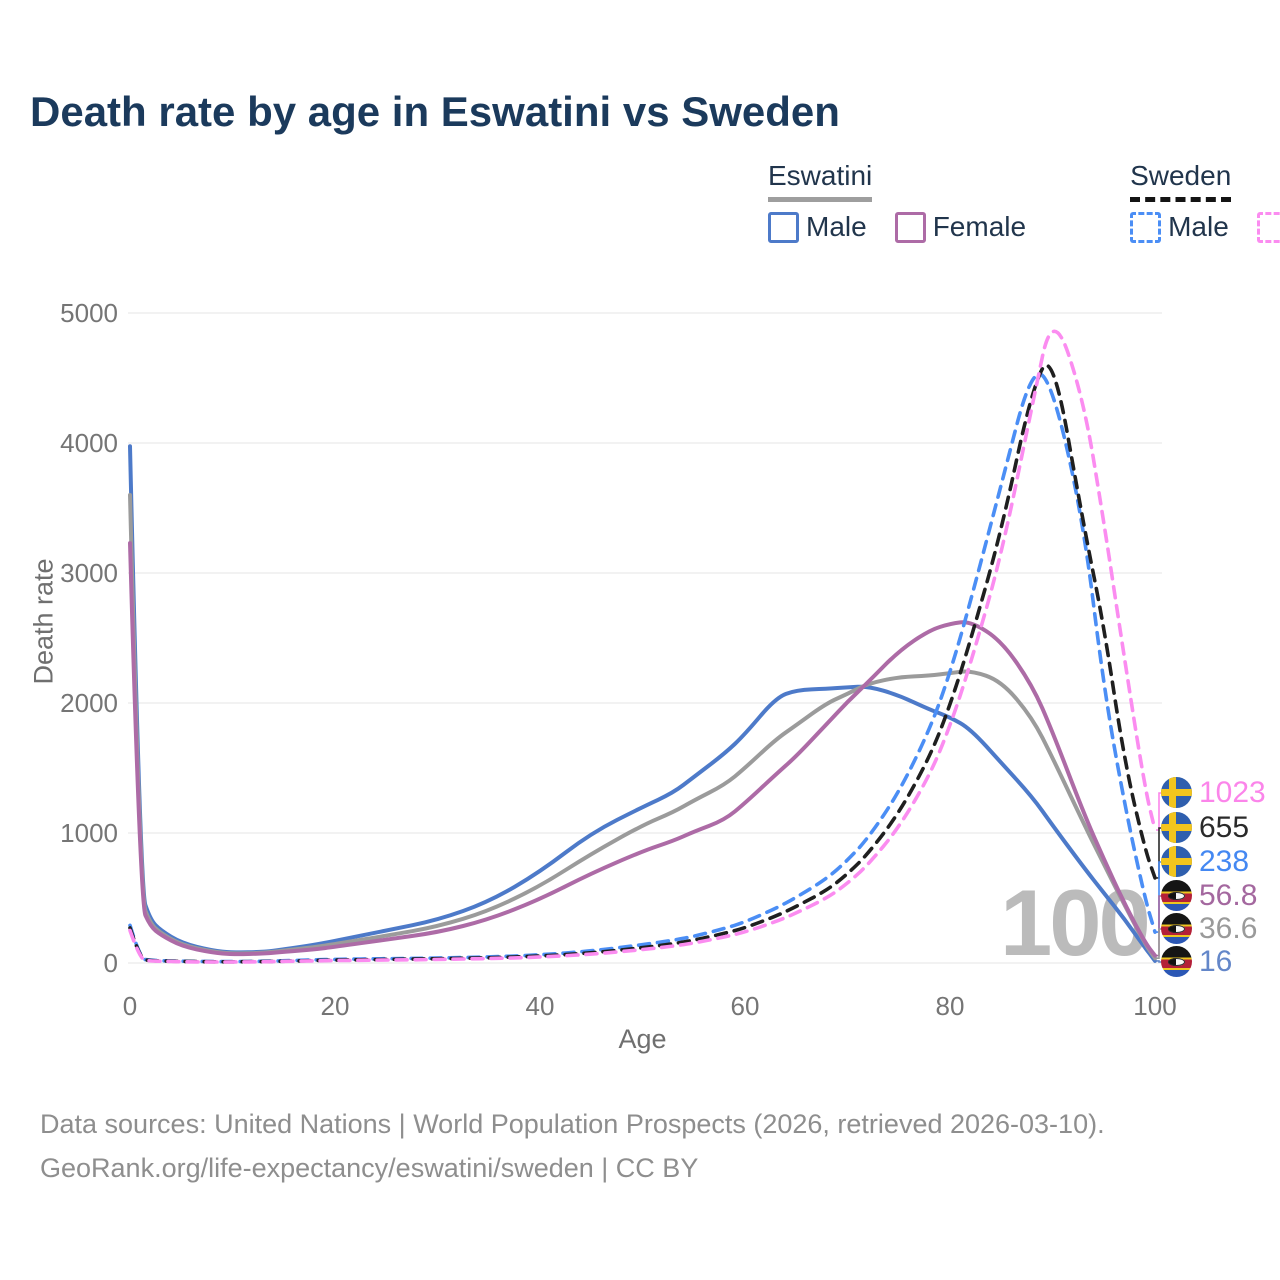  I want to click on end-label-sweden-total: 655, so click(1205, 827).